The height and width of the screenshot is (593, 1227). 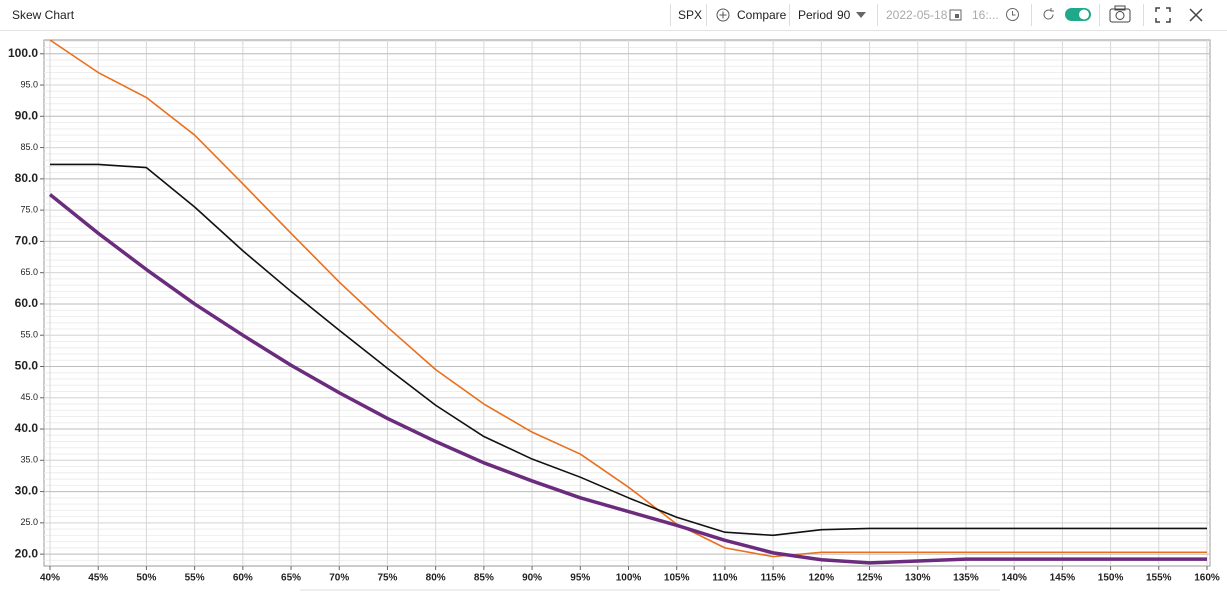 What do you see at coordinates (1014, 578) in the screenshot?
I see `x-tick-label: 140%` at bounding box center [1014, 578].